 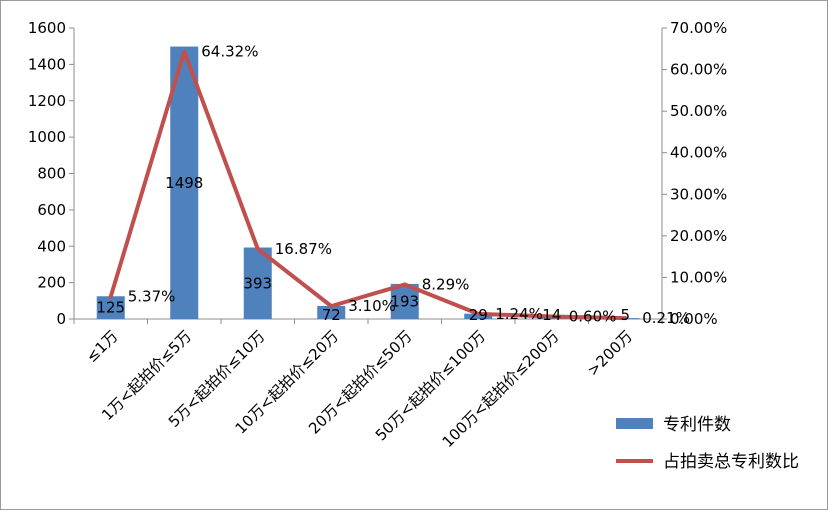 I want to click on right-axis-tick-label: 20.00%, so click(x=698, y=236).